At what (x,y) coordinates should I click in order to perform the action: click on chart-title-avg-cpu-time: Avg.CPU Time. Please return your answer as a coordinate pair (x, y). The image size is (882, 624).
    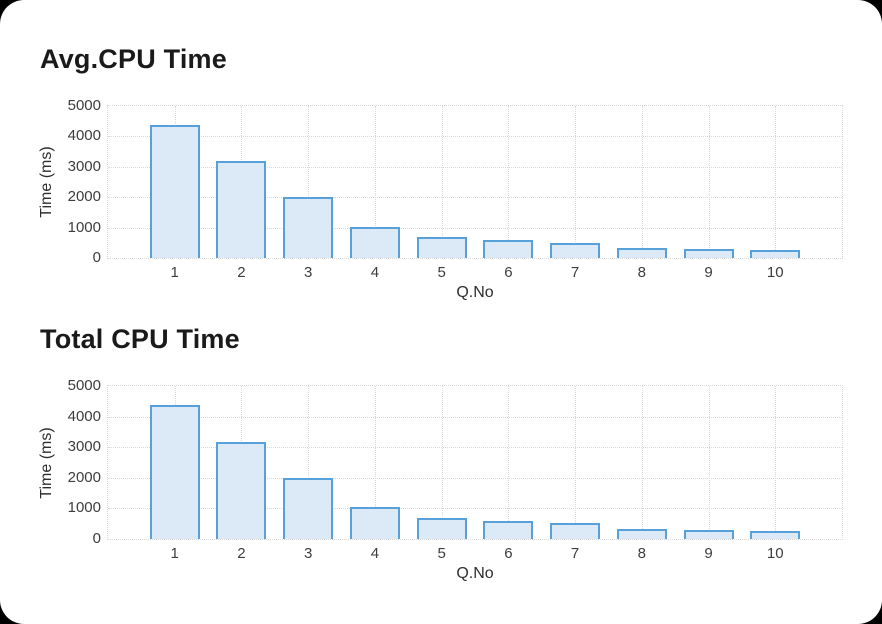
    Looking at the image, I should click on (133, 59).